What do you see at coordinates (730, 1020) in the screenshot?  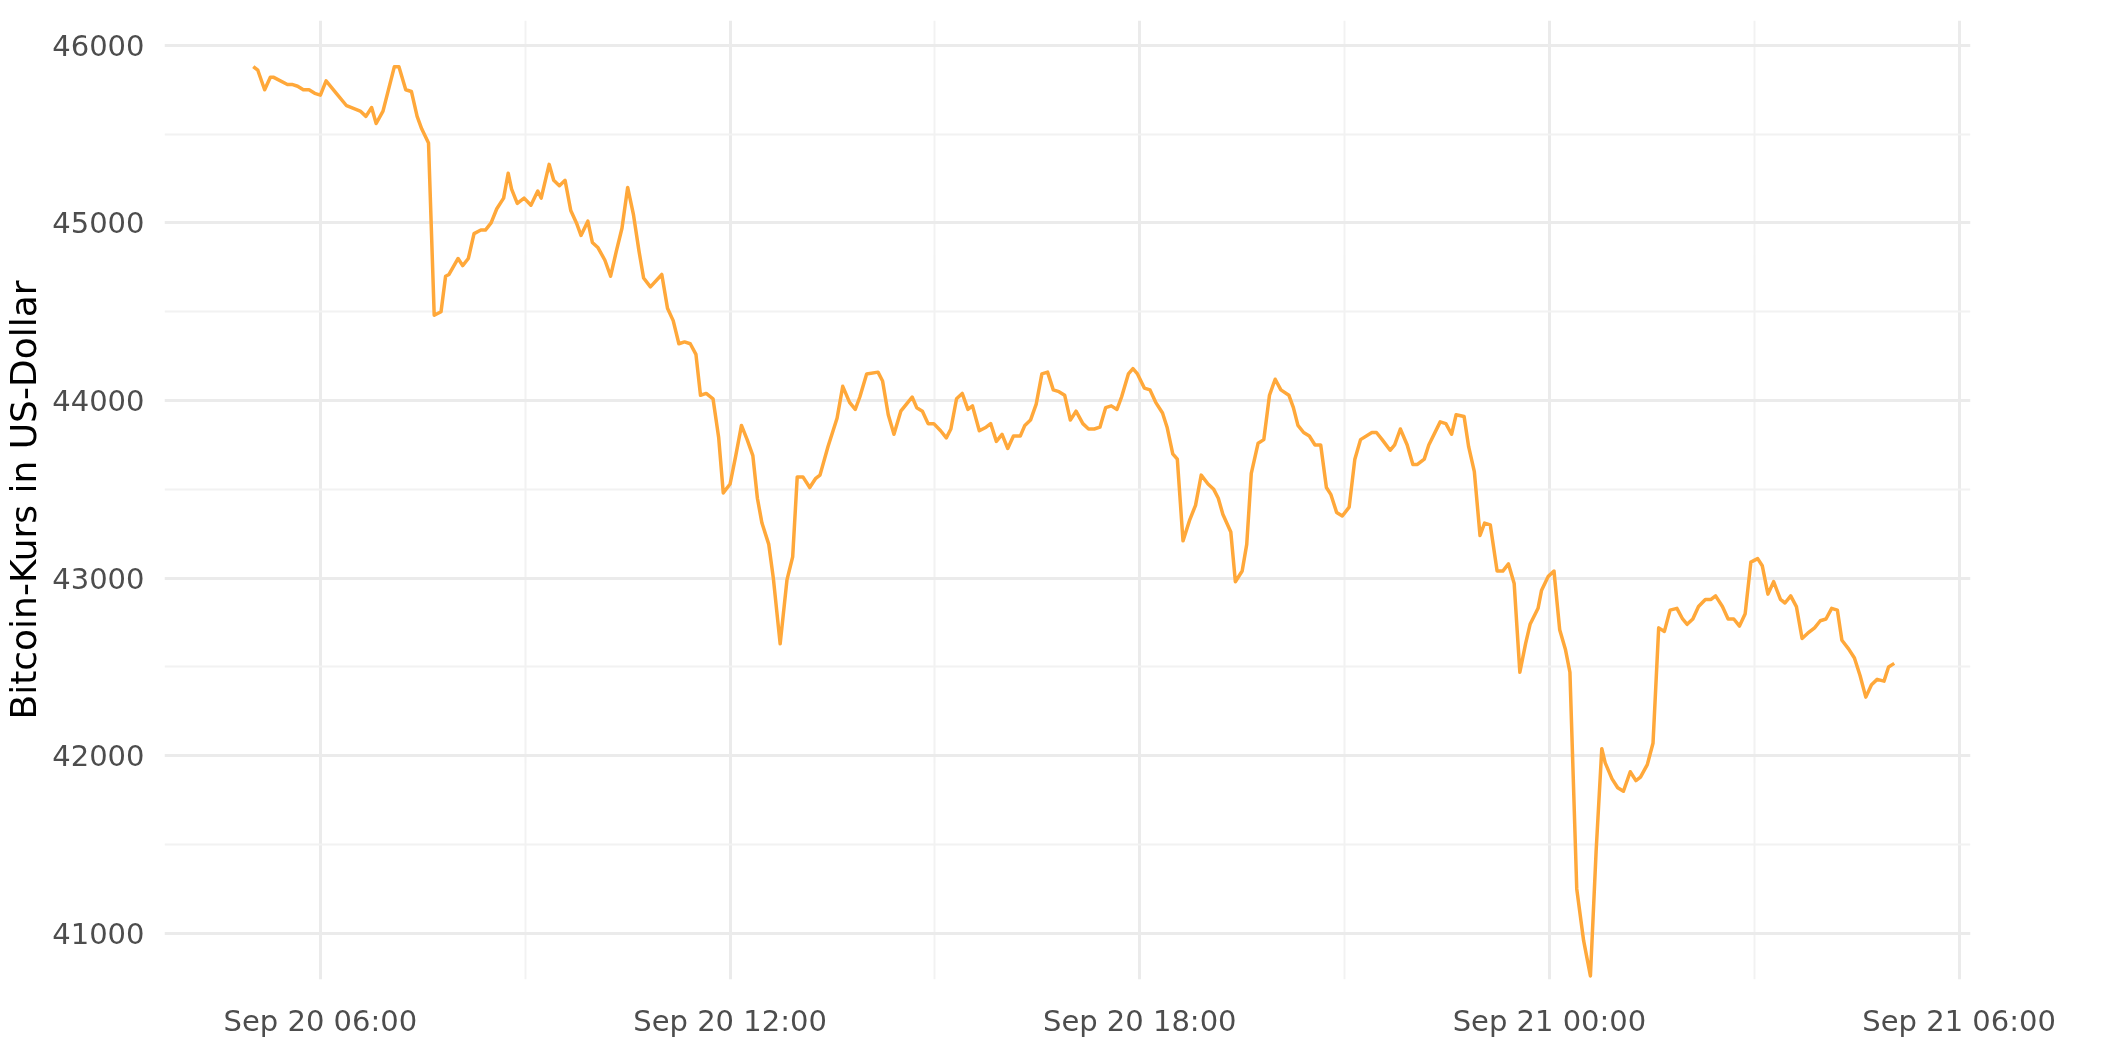 I see `x-tick-label: Sep 20 12:00` at bounding box center [730, 1020].